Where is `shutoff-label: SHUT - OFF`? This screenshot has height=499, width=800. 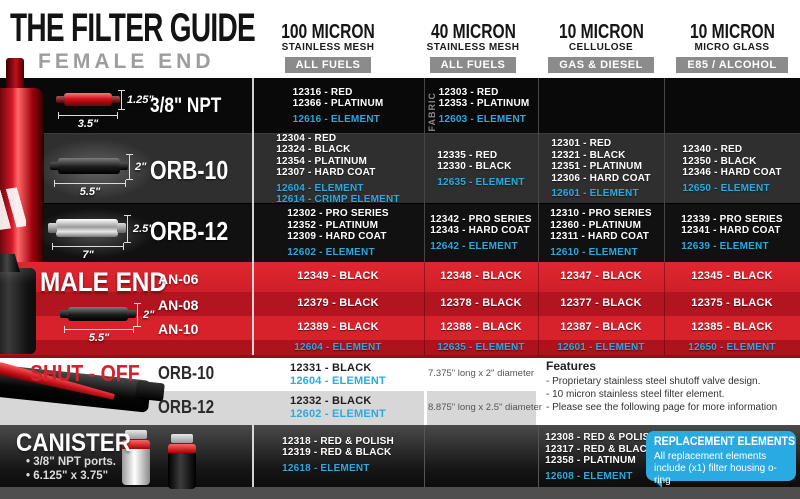
shutoff-label: SHUT - OFF is located at coordinates (85, 373).